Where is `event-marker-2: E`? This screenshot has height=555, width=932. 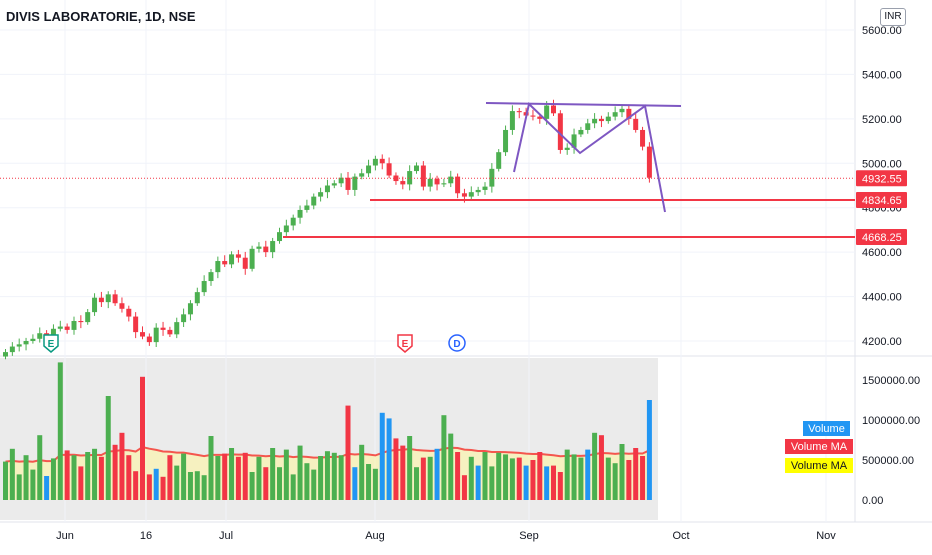
event-marker-2: E is located at coordinates (405, 343).